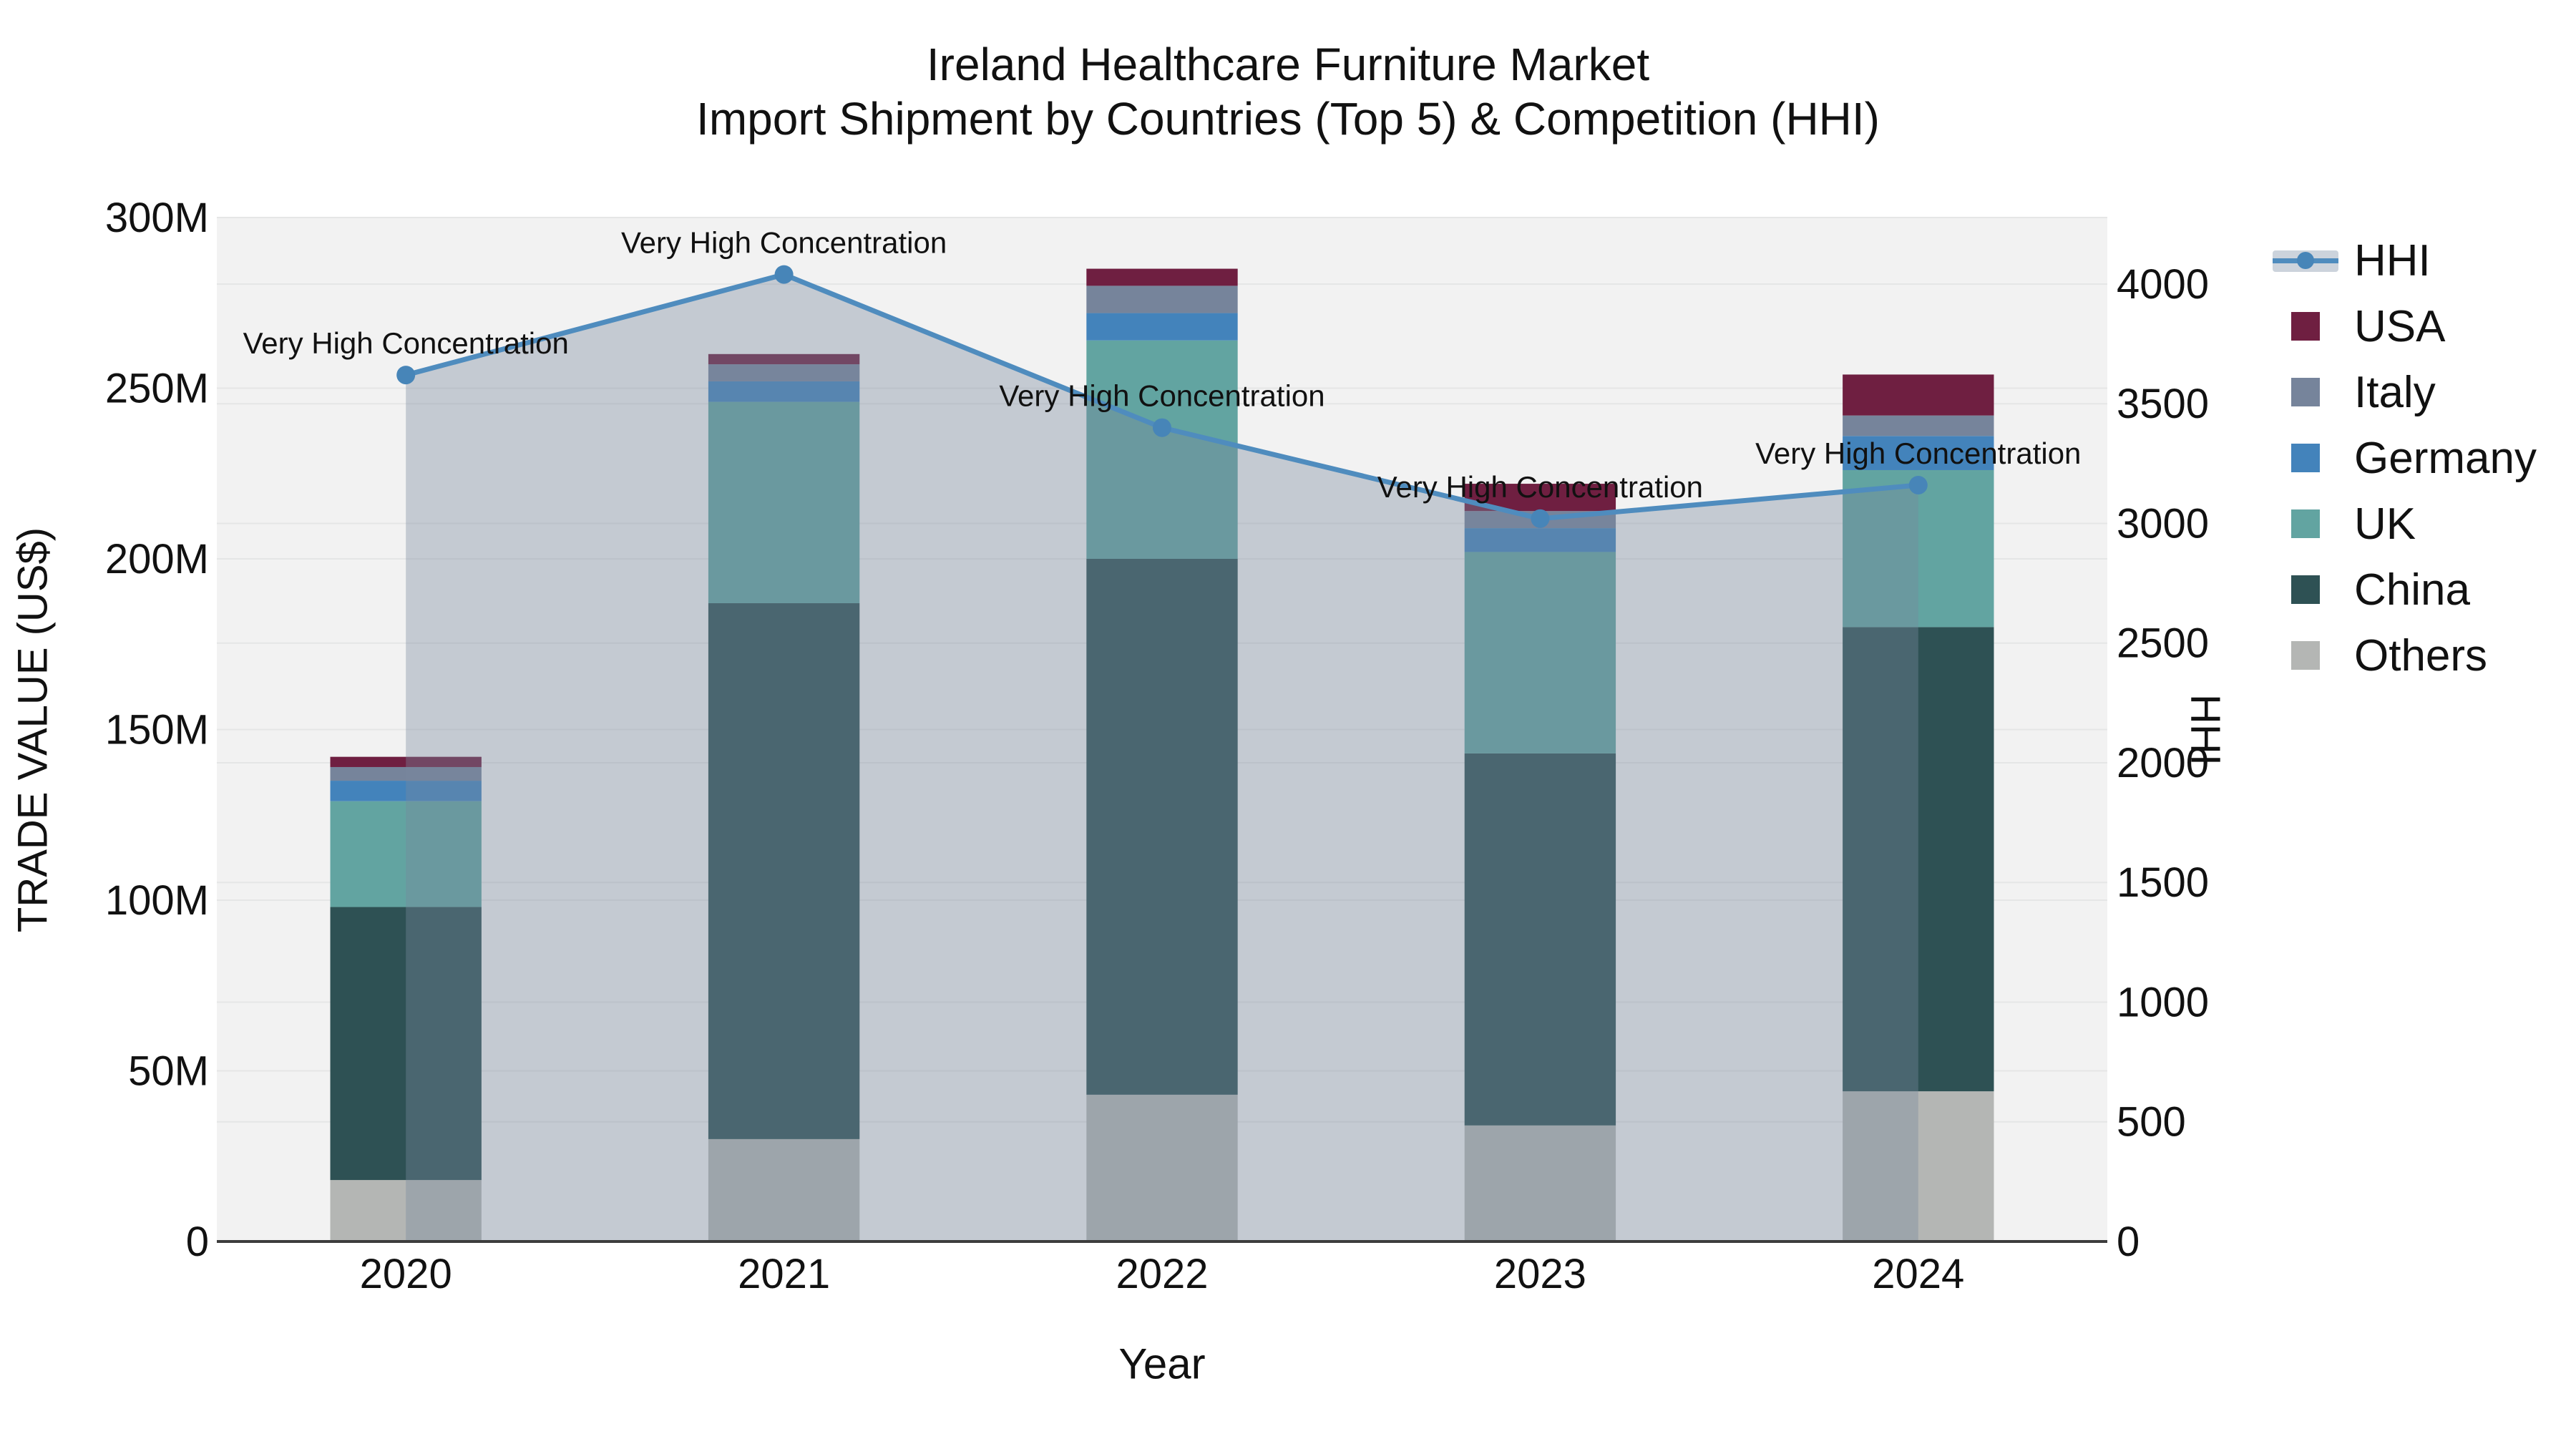 The height and width of the screenshot is (1449, 2576). What do you see at coordinates (157, 730) in the screenshot?
I see `y-left-tick-150M: 150M` at bounding box center [157, 730].